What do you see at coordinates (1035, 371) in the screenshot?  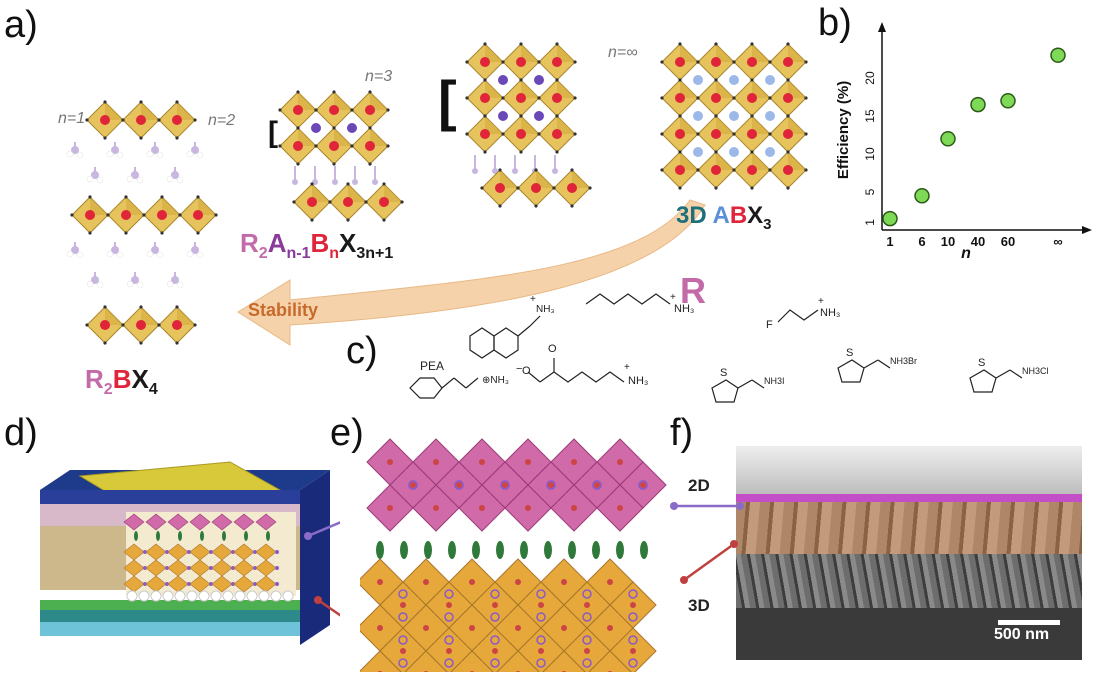 I see `svg-text: NH3Cl` at bounding box center [1035, 371].